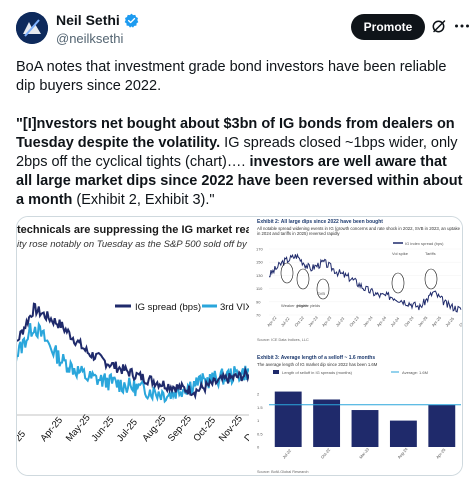  I want to click on legend-ig-spread: IG spread (bps), so click(168, 307).